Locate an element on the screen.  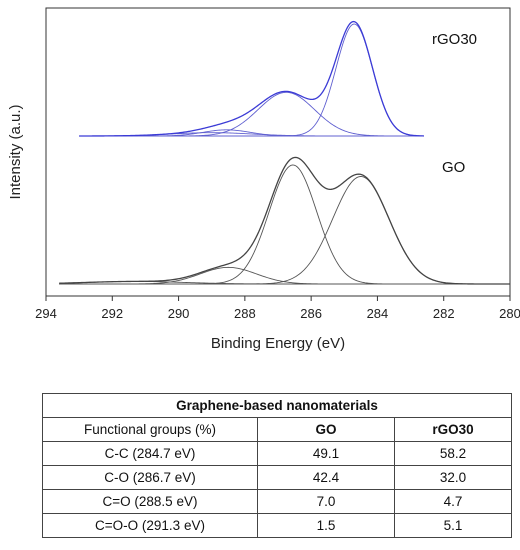
header-rgo30: rGO30 is located at coordinates (453, 429).